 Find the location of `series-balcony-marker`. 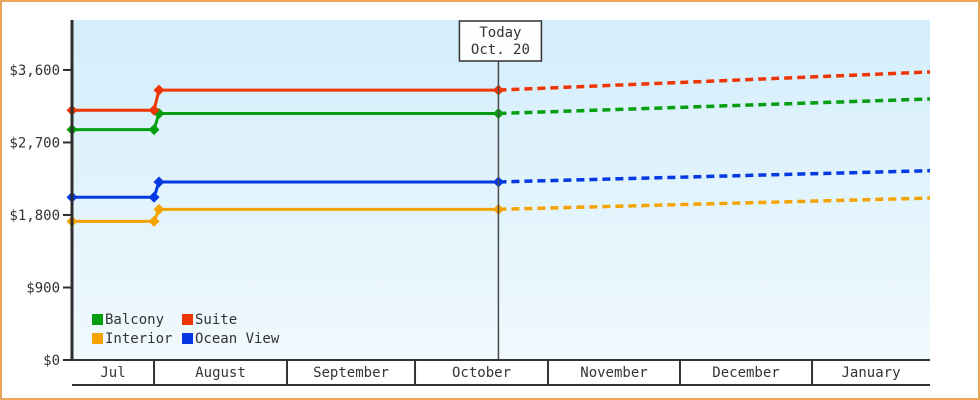

series-balcony-marker is located at coordinates (154, 130).